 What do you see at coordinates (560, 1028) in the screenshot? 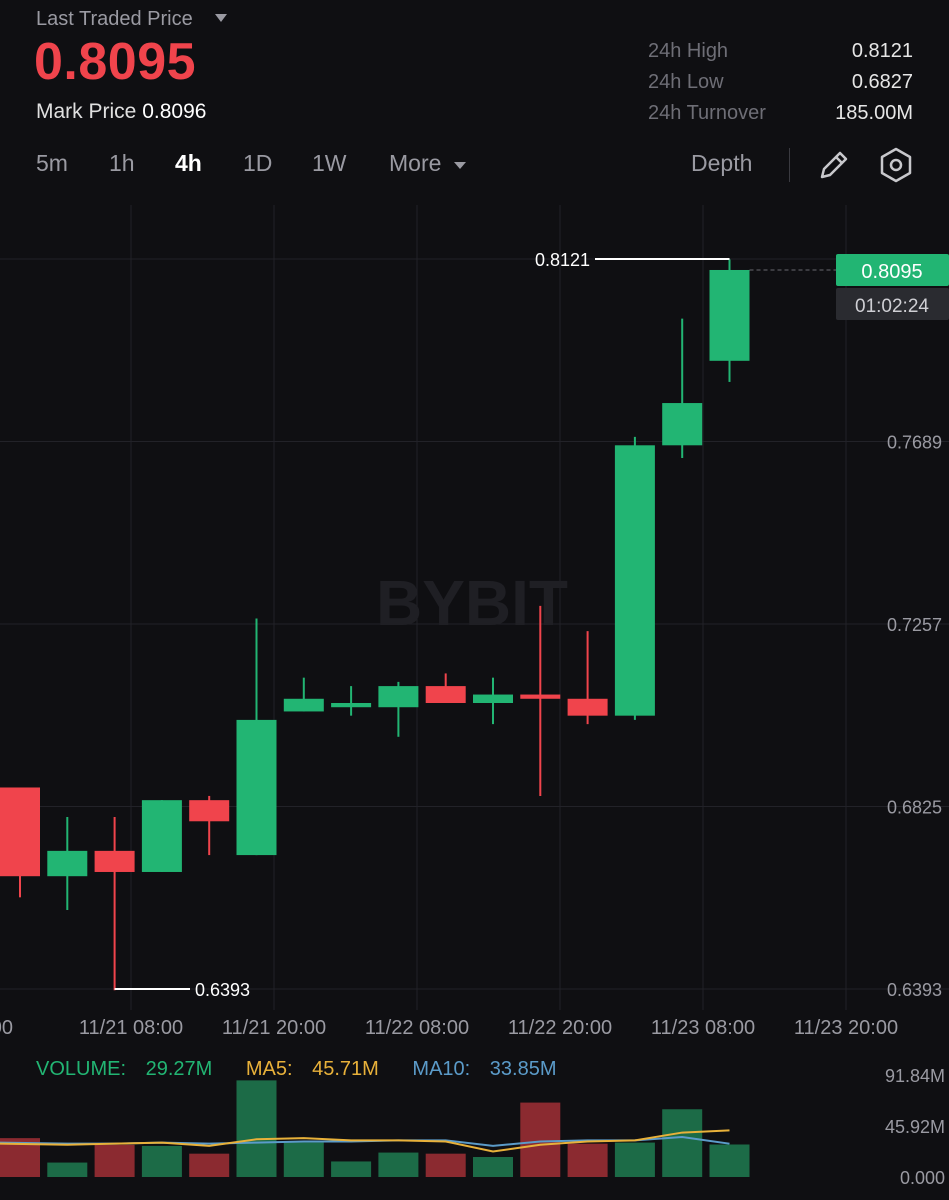
I see `time-axis-tick: 11/22 20:00` at bounding box center [560, 1028].